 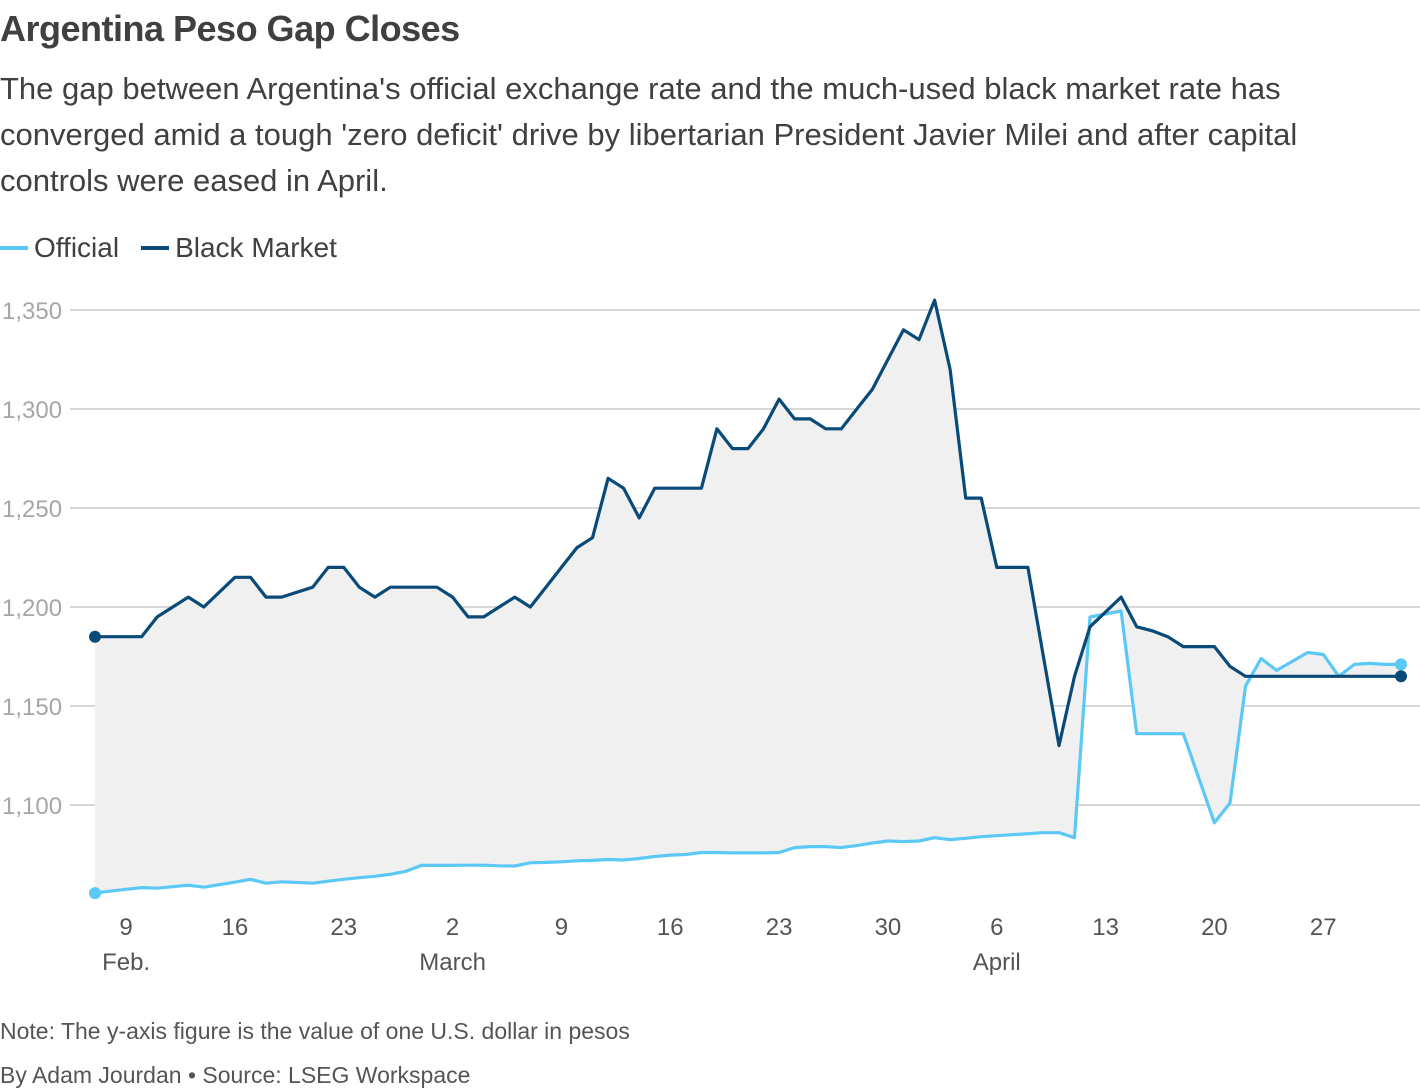 What do you see at coordinates (256, 247) in the screenshot?
I see `legend-label-black-market: Black Market` at bounding box center [256, 247].